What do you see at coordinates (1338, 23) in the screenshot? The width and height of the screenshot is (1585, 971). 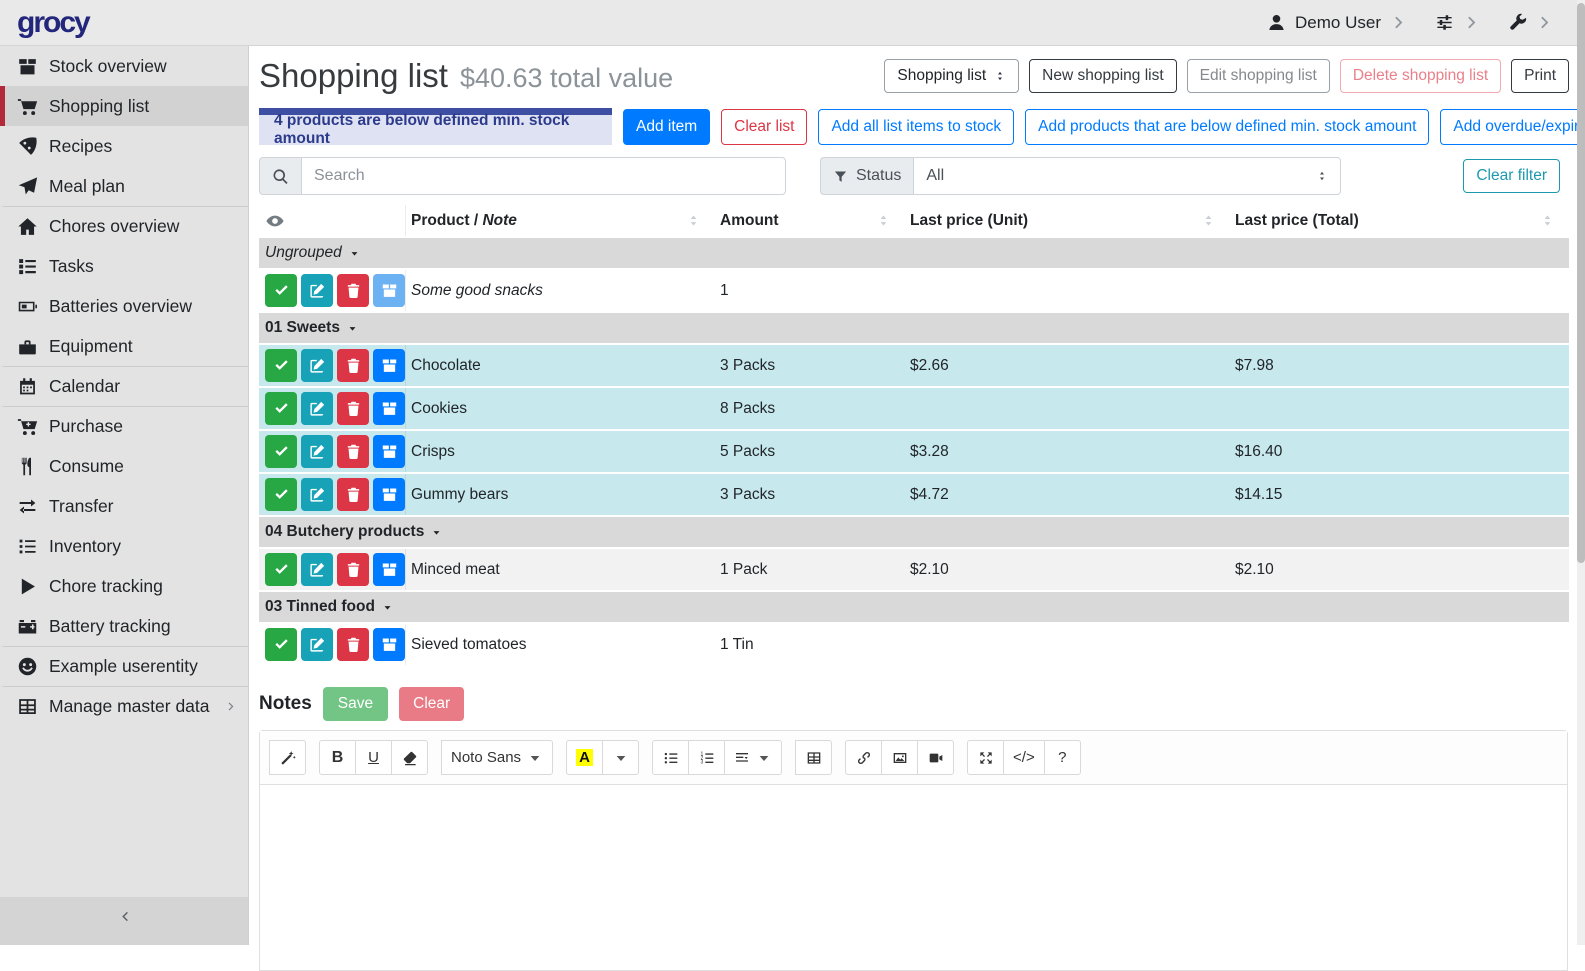 I see `user-menu: Demo User` at bounding box center [1338, 23].